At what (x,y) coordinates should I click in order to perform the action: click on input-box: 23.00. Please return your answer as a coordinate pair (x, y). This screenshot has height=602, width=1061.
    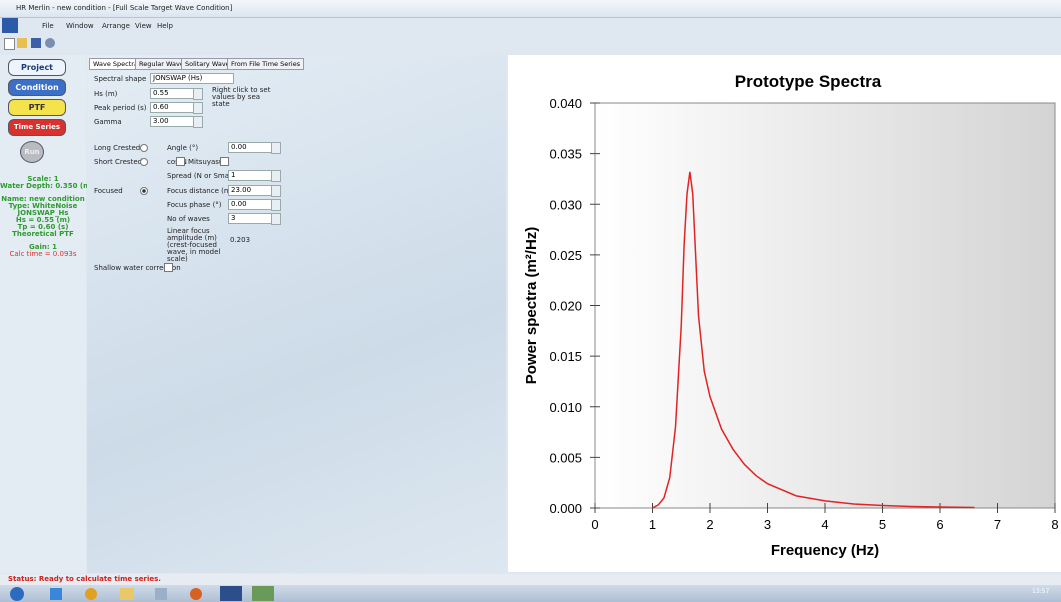
    Looking at the image, I should click on (250, 190).